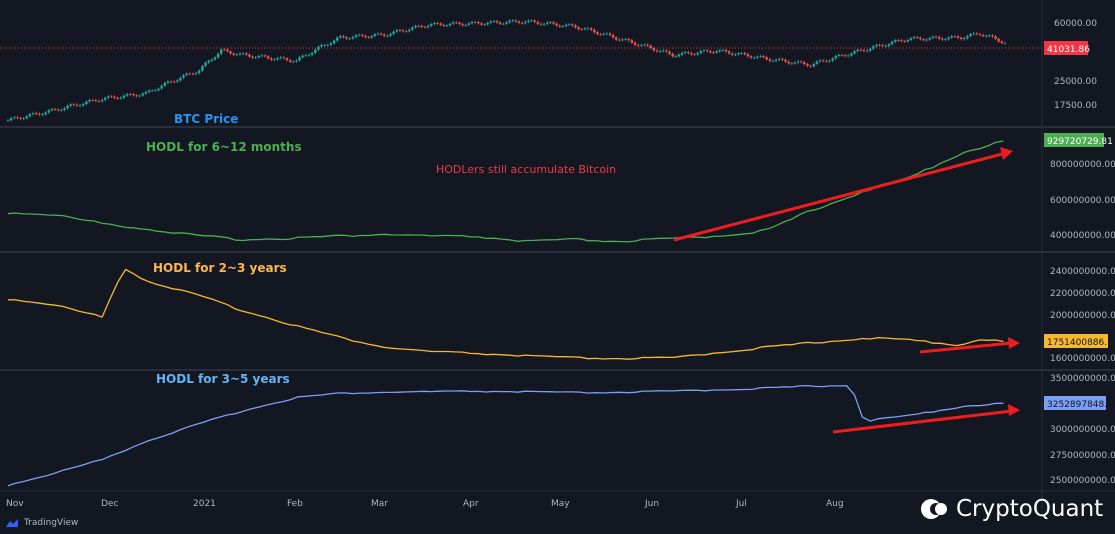 The image size is (1115, 534). Describe the element at coordinates (1081, 405) in the screenshot. I see `hodl-3-5-last-label: 3252897848.11` at that location.